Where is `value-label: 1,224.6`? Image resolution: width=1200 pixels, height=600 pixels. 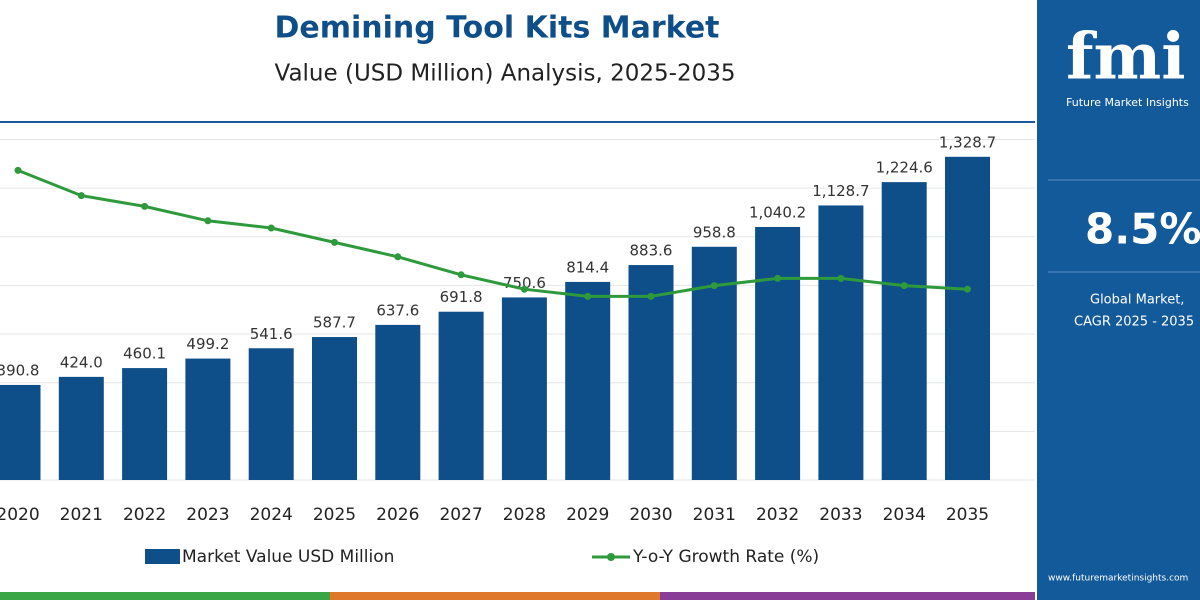
value-label: 1,224.6 is located at coordinates (904, 168).